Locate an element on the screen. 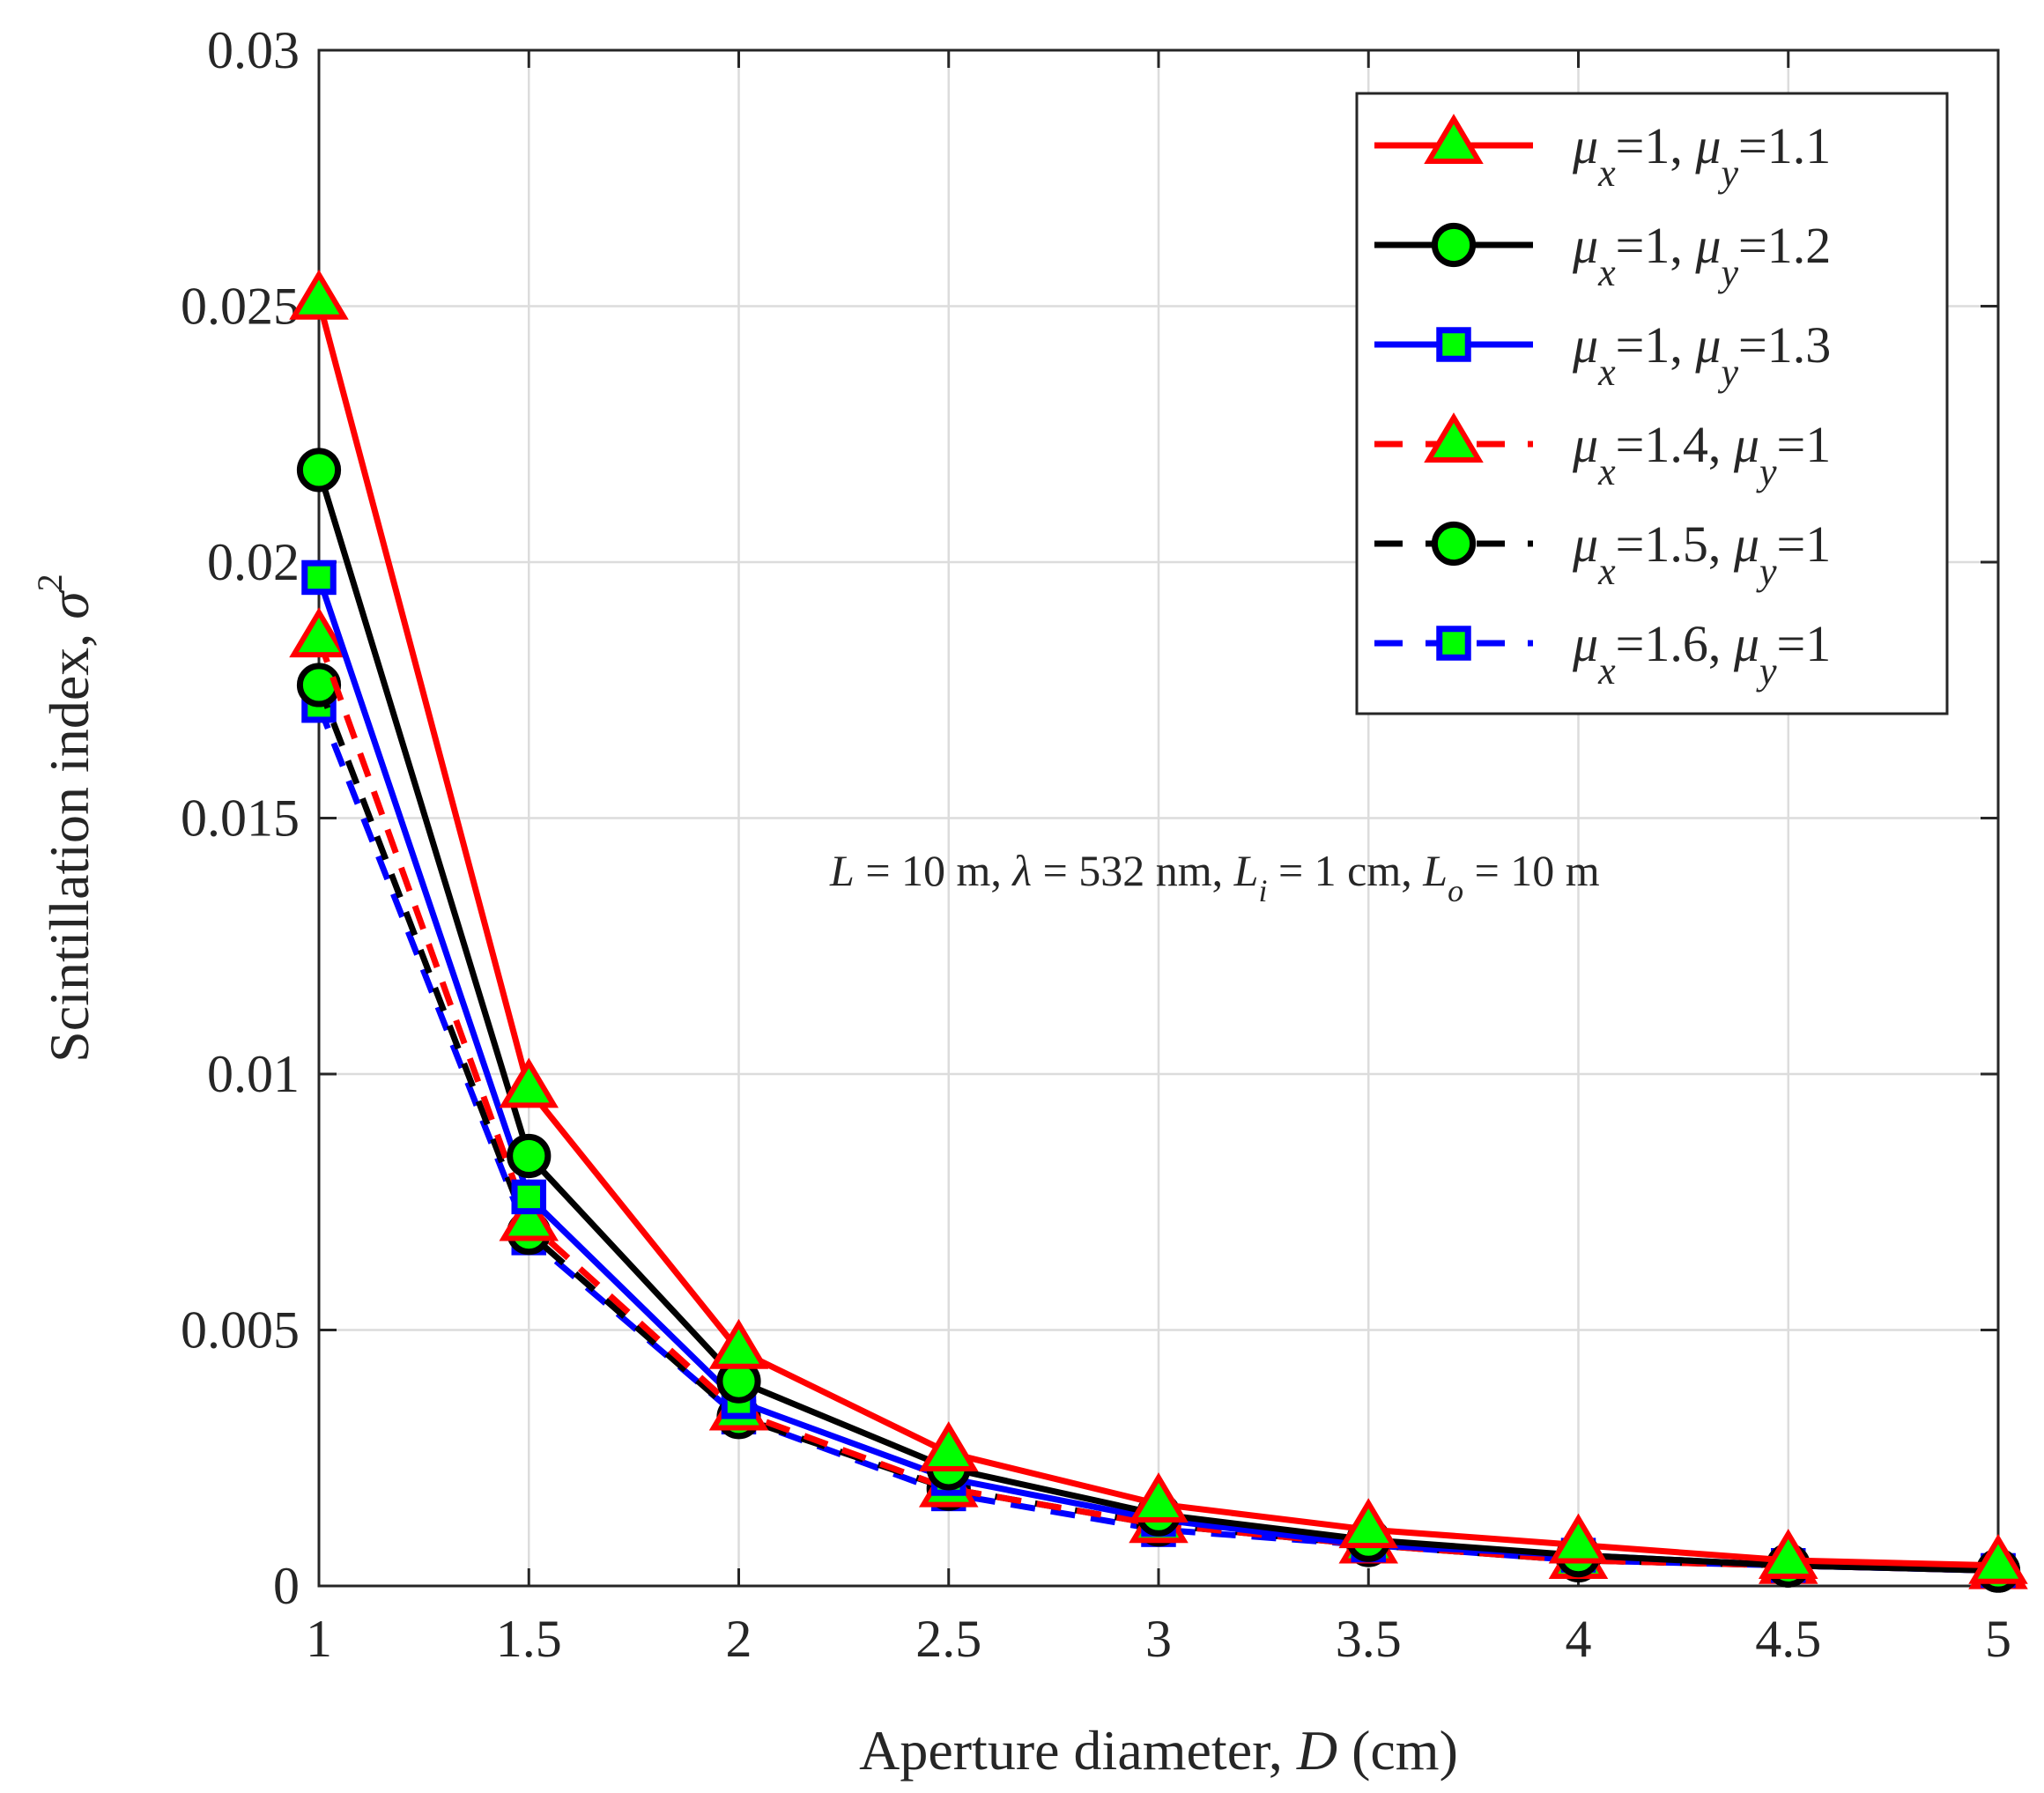  y-tick-label: 0.03 is located at coordinates (254, 50).